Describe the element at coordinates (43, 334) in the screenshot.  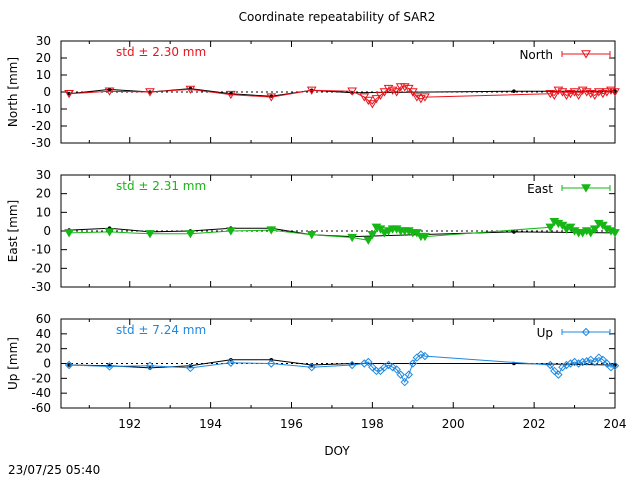
I see `y-tick-label: 40` at that location.